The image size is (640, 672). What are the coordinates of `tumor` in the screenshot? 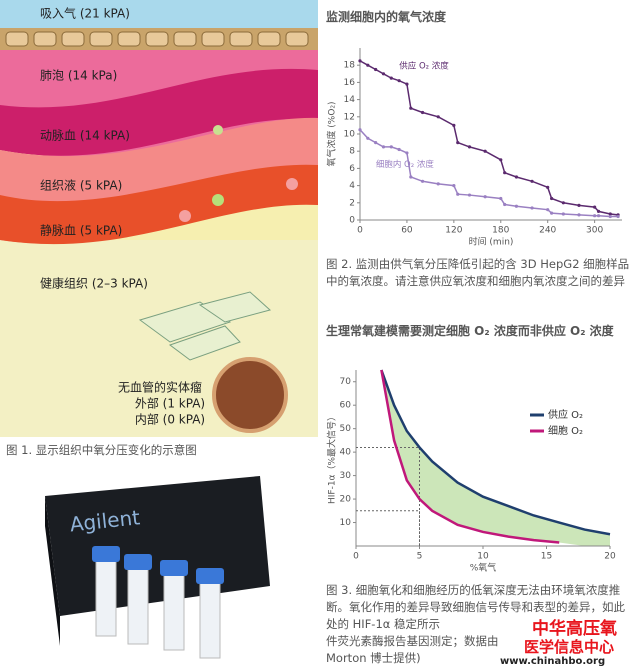 It's located at (250, 395).